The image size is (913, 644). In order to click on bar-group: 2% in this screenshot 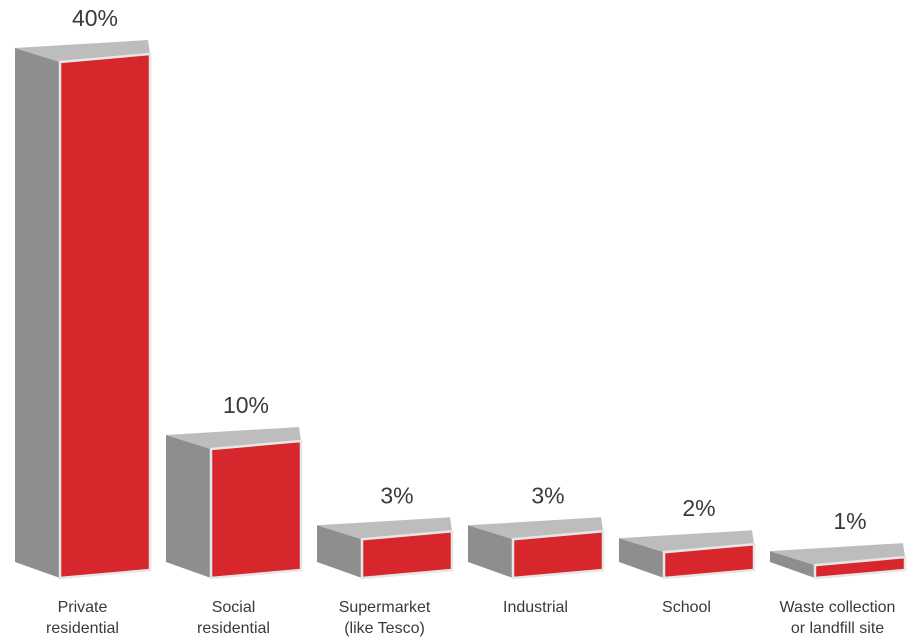, I will do `click(687, 537)`.